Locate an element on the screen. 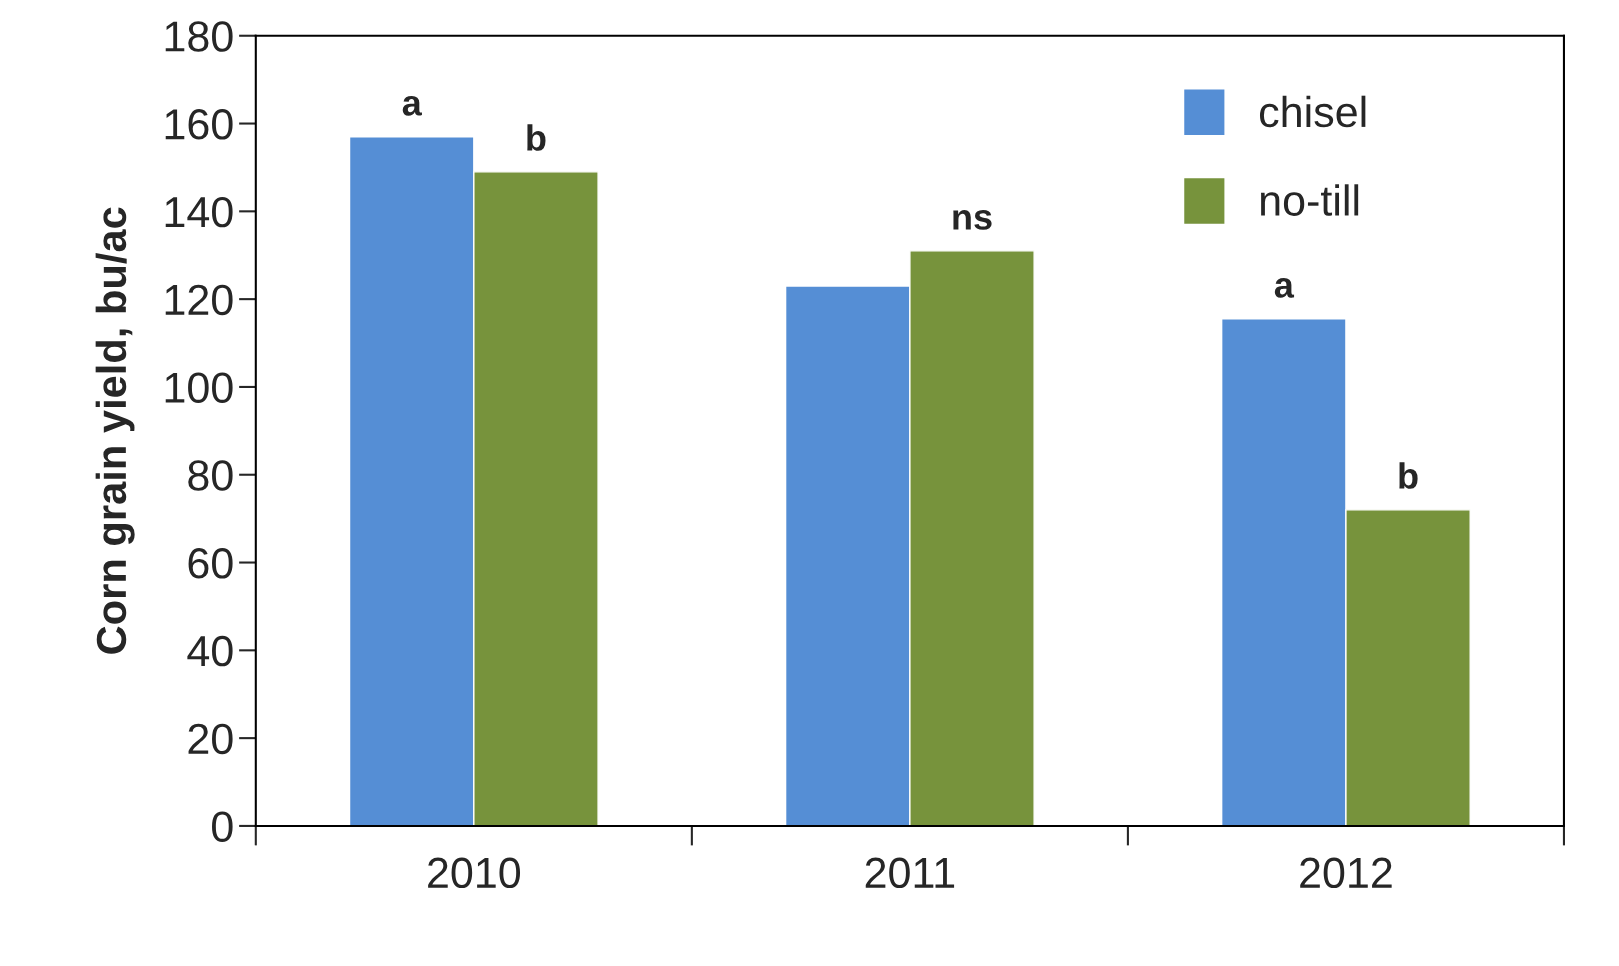  x-tick-label: 2010 is located at coordinates (474, 873).